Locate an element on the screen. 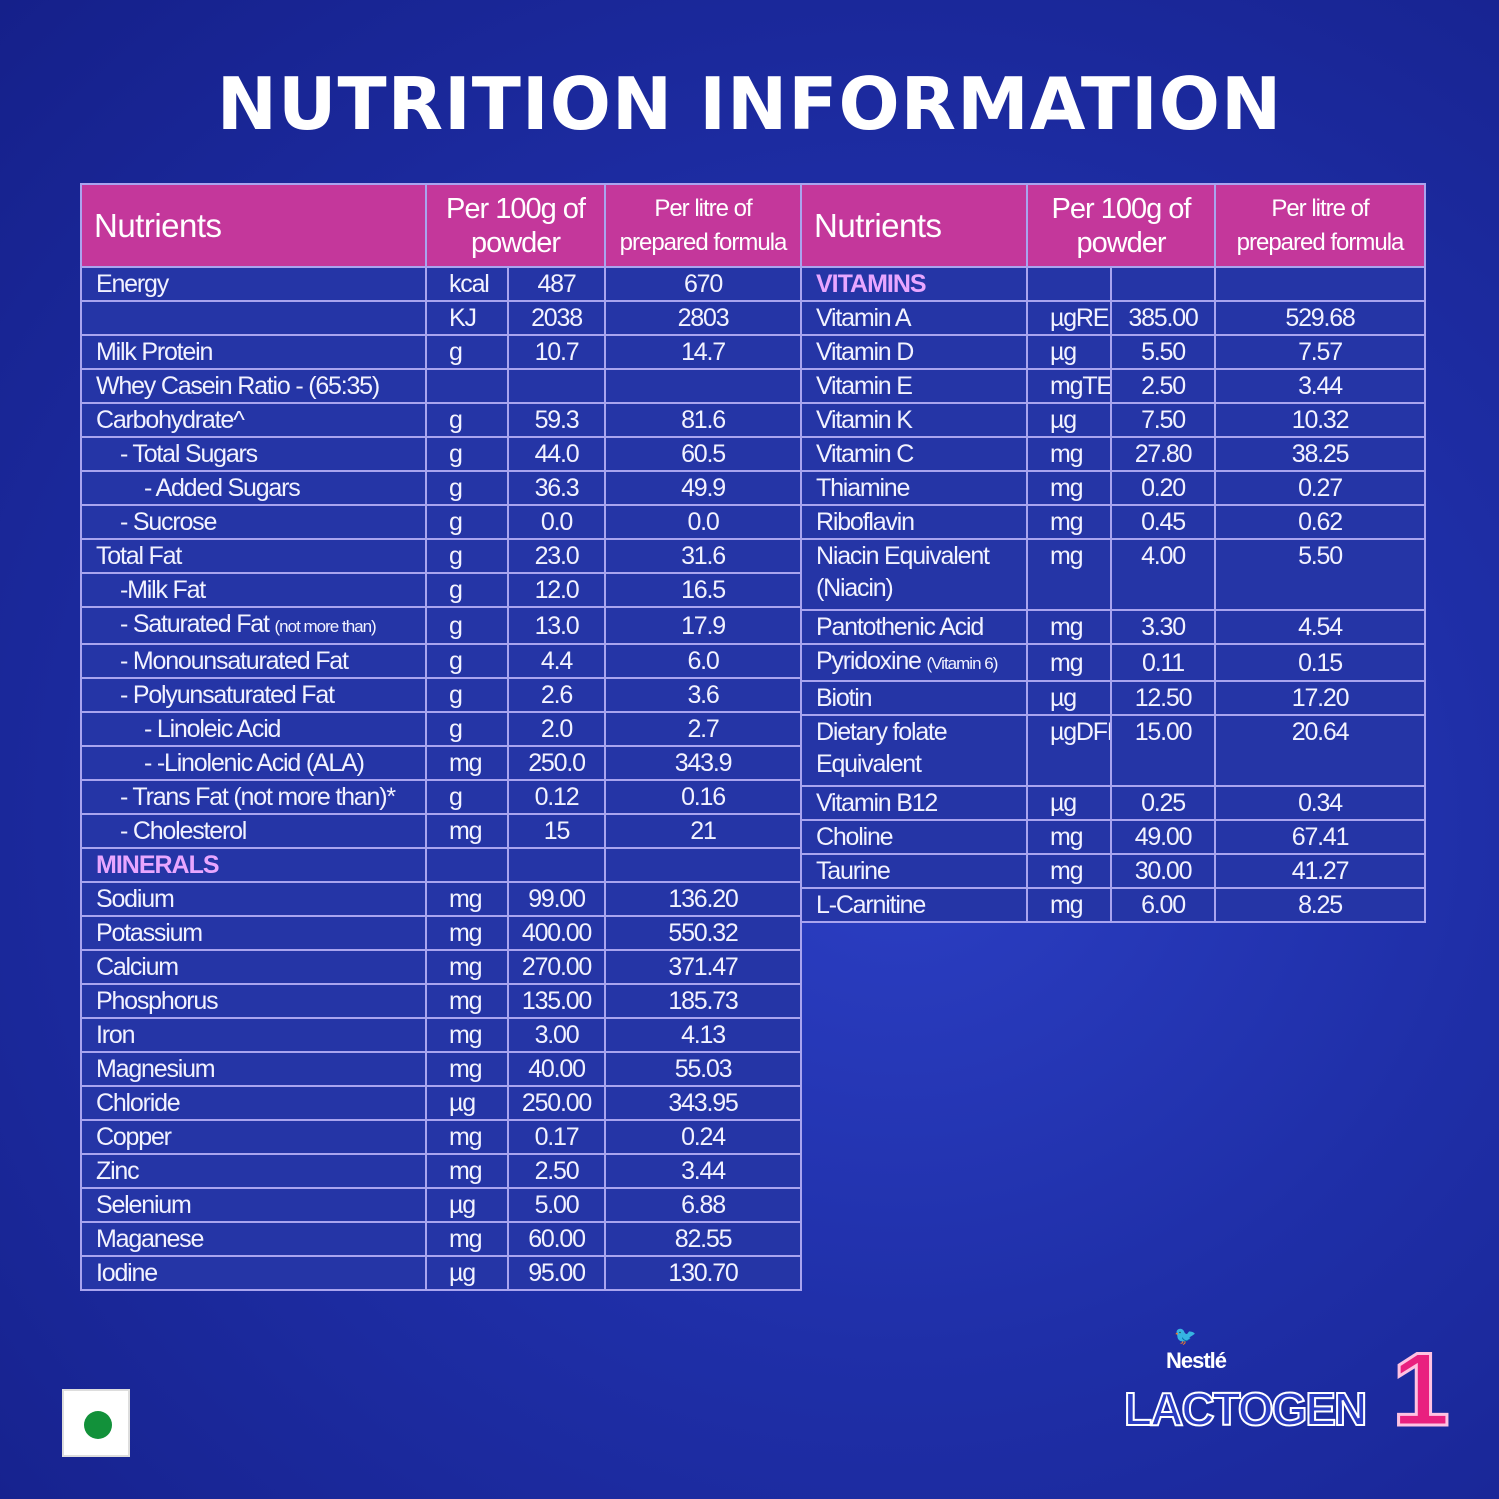 The height and width of the screenshot is (1499, 1499). table-row: Magnesium mg 40.00 55.03 is located at coordinates (441, 1069).